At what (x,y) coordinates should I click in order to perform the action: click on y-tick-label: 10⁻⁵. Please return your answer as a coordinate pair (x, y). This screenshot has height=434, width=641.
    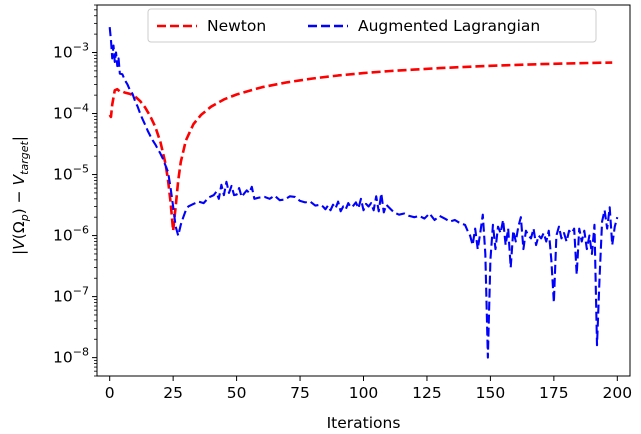
    Looking at the image, I should click on (71, 173).